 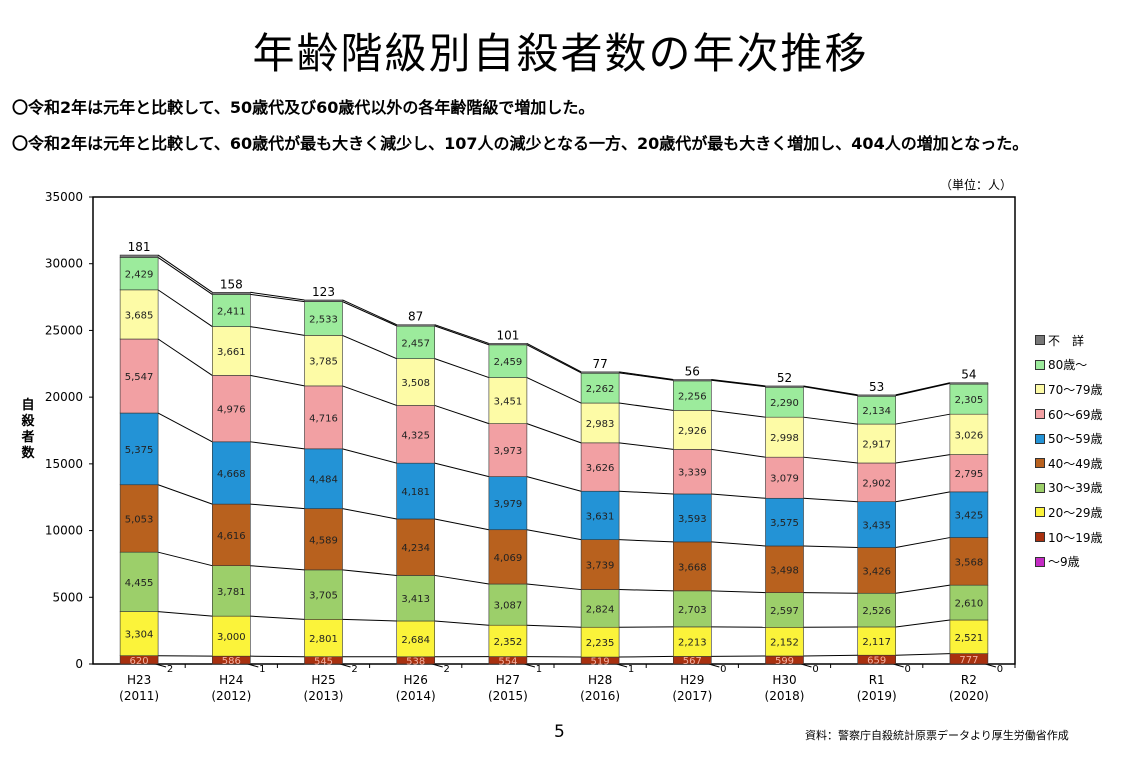 I want to click on data-label: 3,979, so click(x=508, y=504).